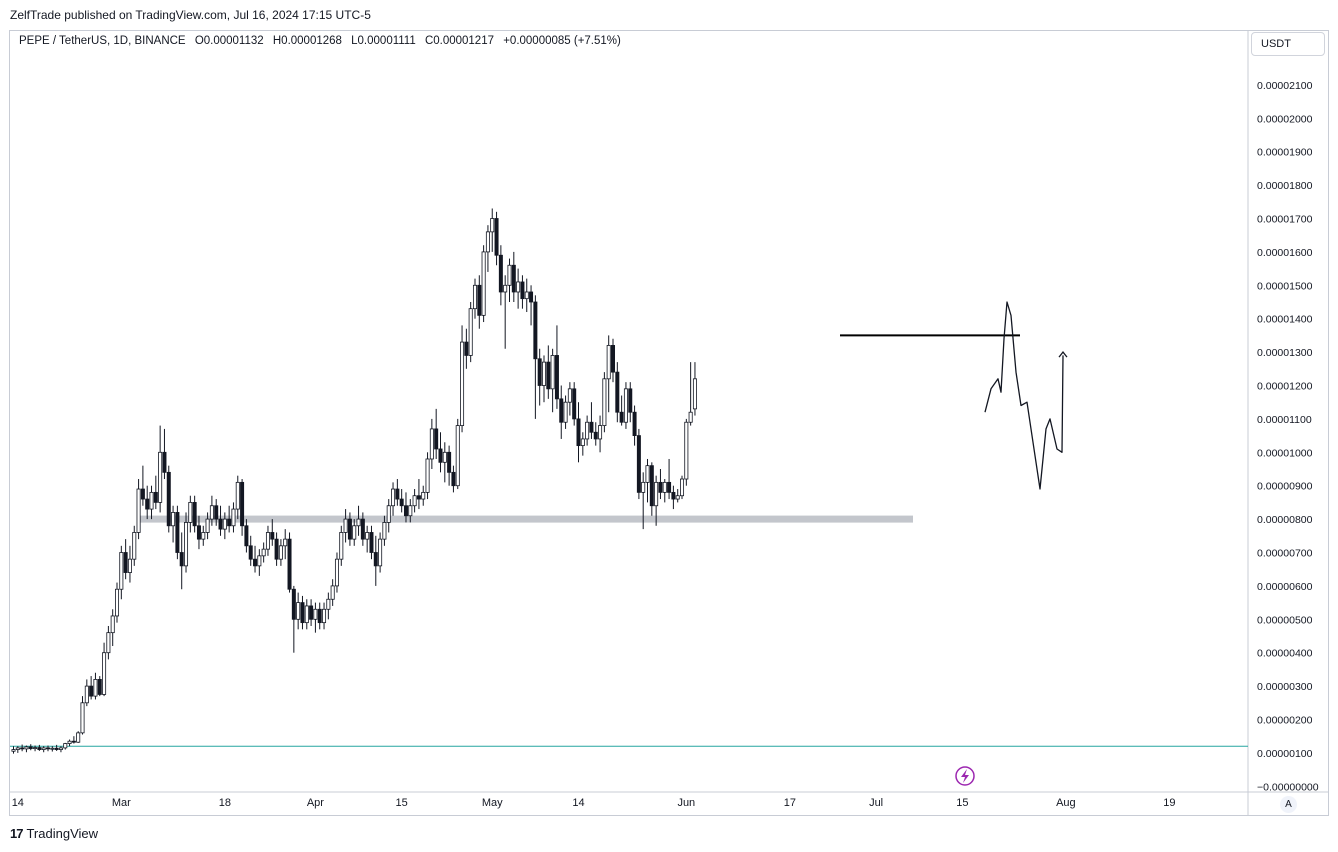 The height and width of the screenshot is (852, 1338). I want to click on price-tick-label: 0.00002000, so click(1285, 119).